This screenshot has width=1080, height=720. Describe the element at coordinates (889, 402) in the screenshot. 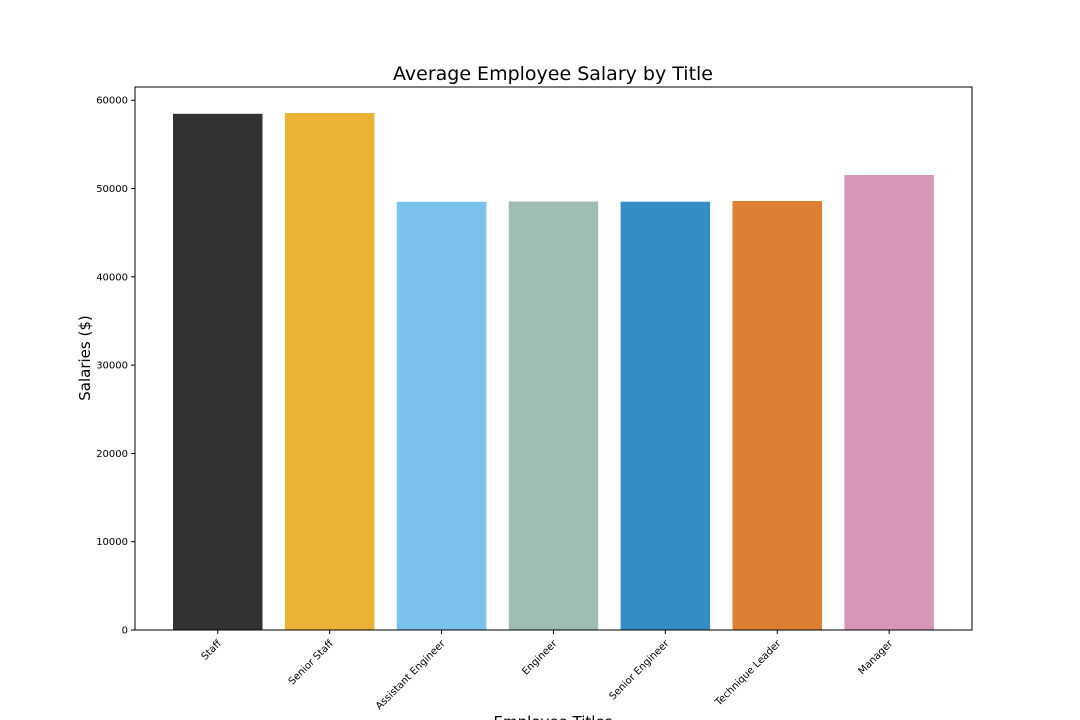

I see `bar-manager` at that location.